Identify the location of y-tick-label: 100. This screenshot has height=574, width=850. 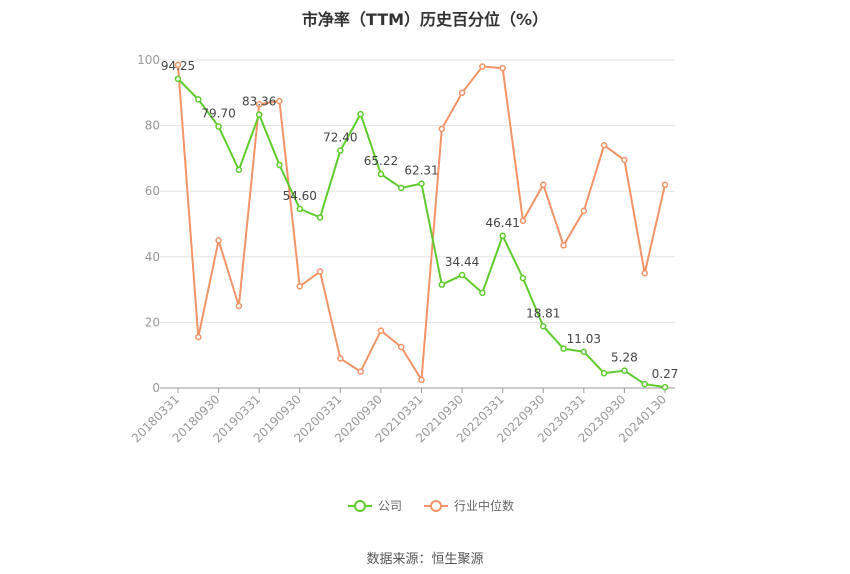
(148, 60).